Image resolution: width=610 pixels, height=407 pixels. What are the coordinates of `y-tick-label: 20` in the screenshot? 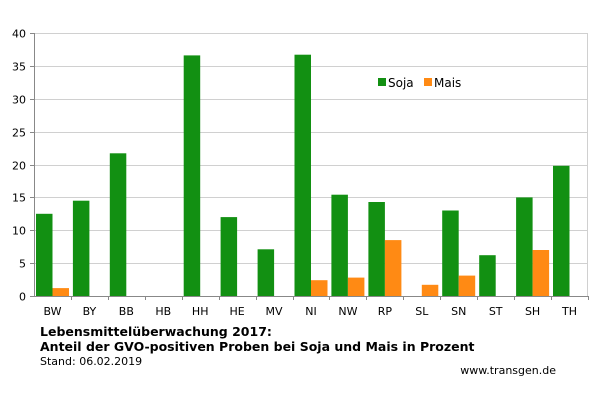 It's located at (19, 166).